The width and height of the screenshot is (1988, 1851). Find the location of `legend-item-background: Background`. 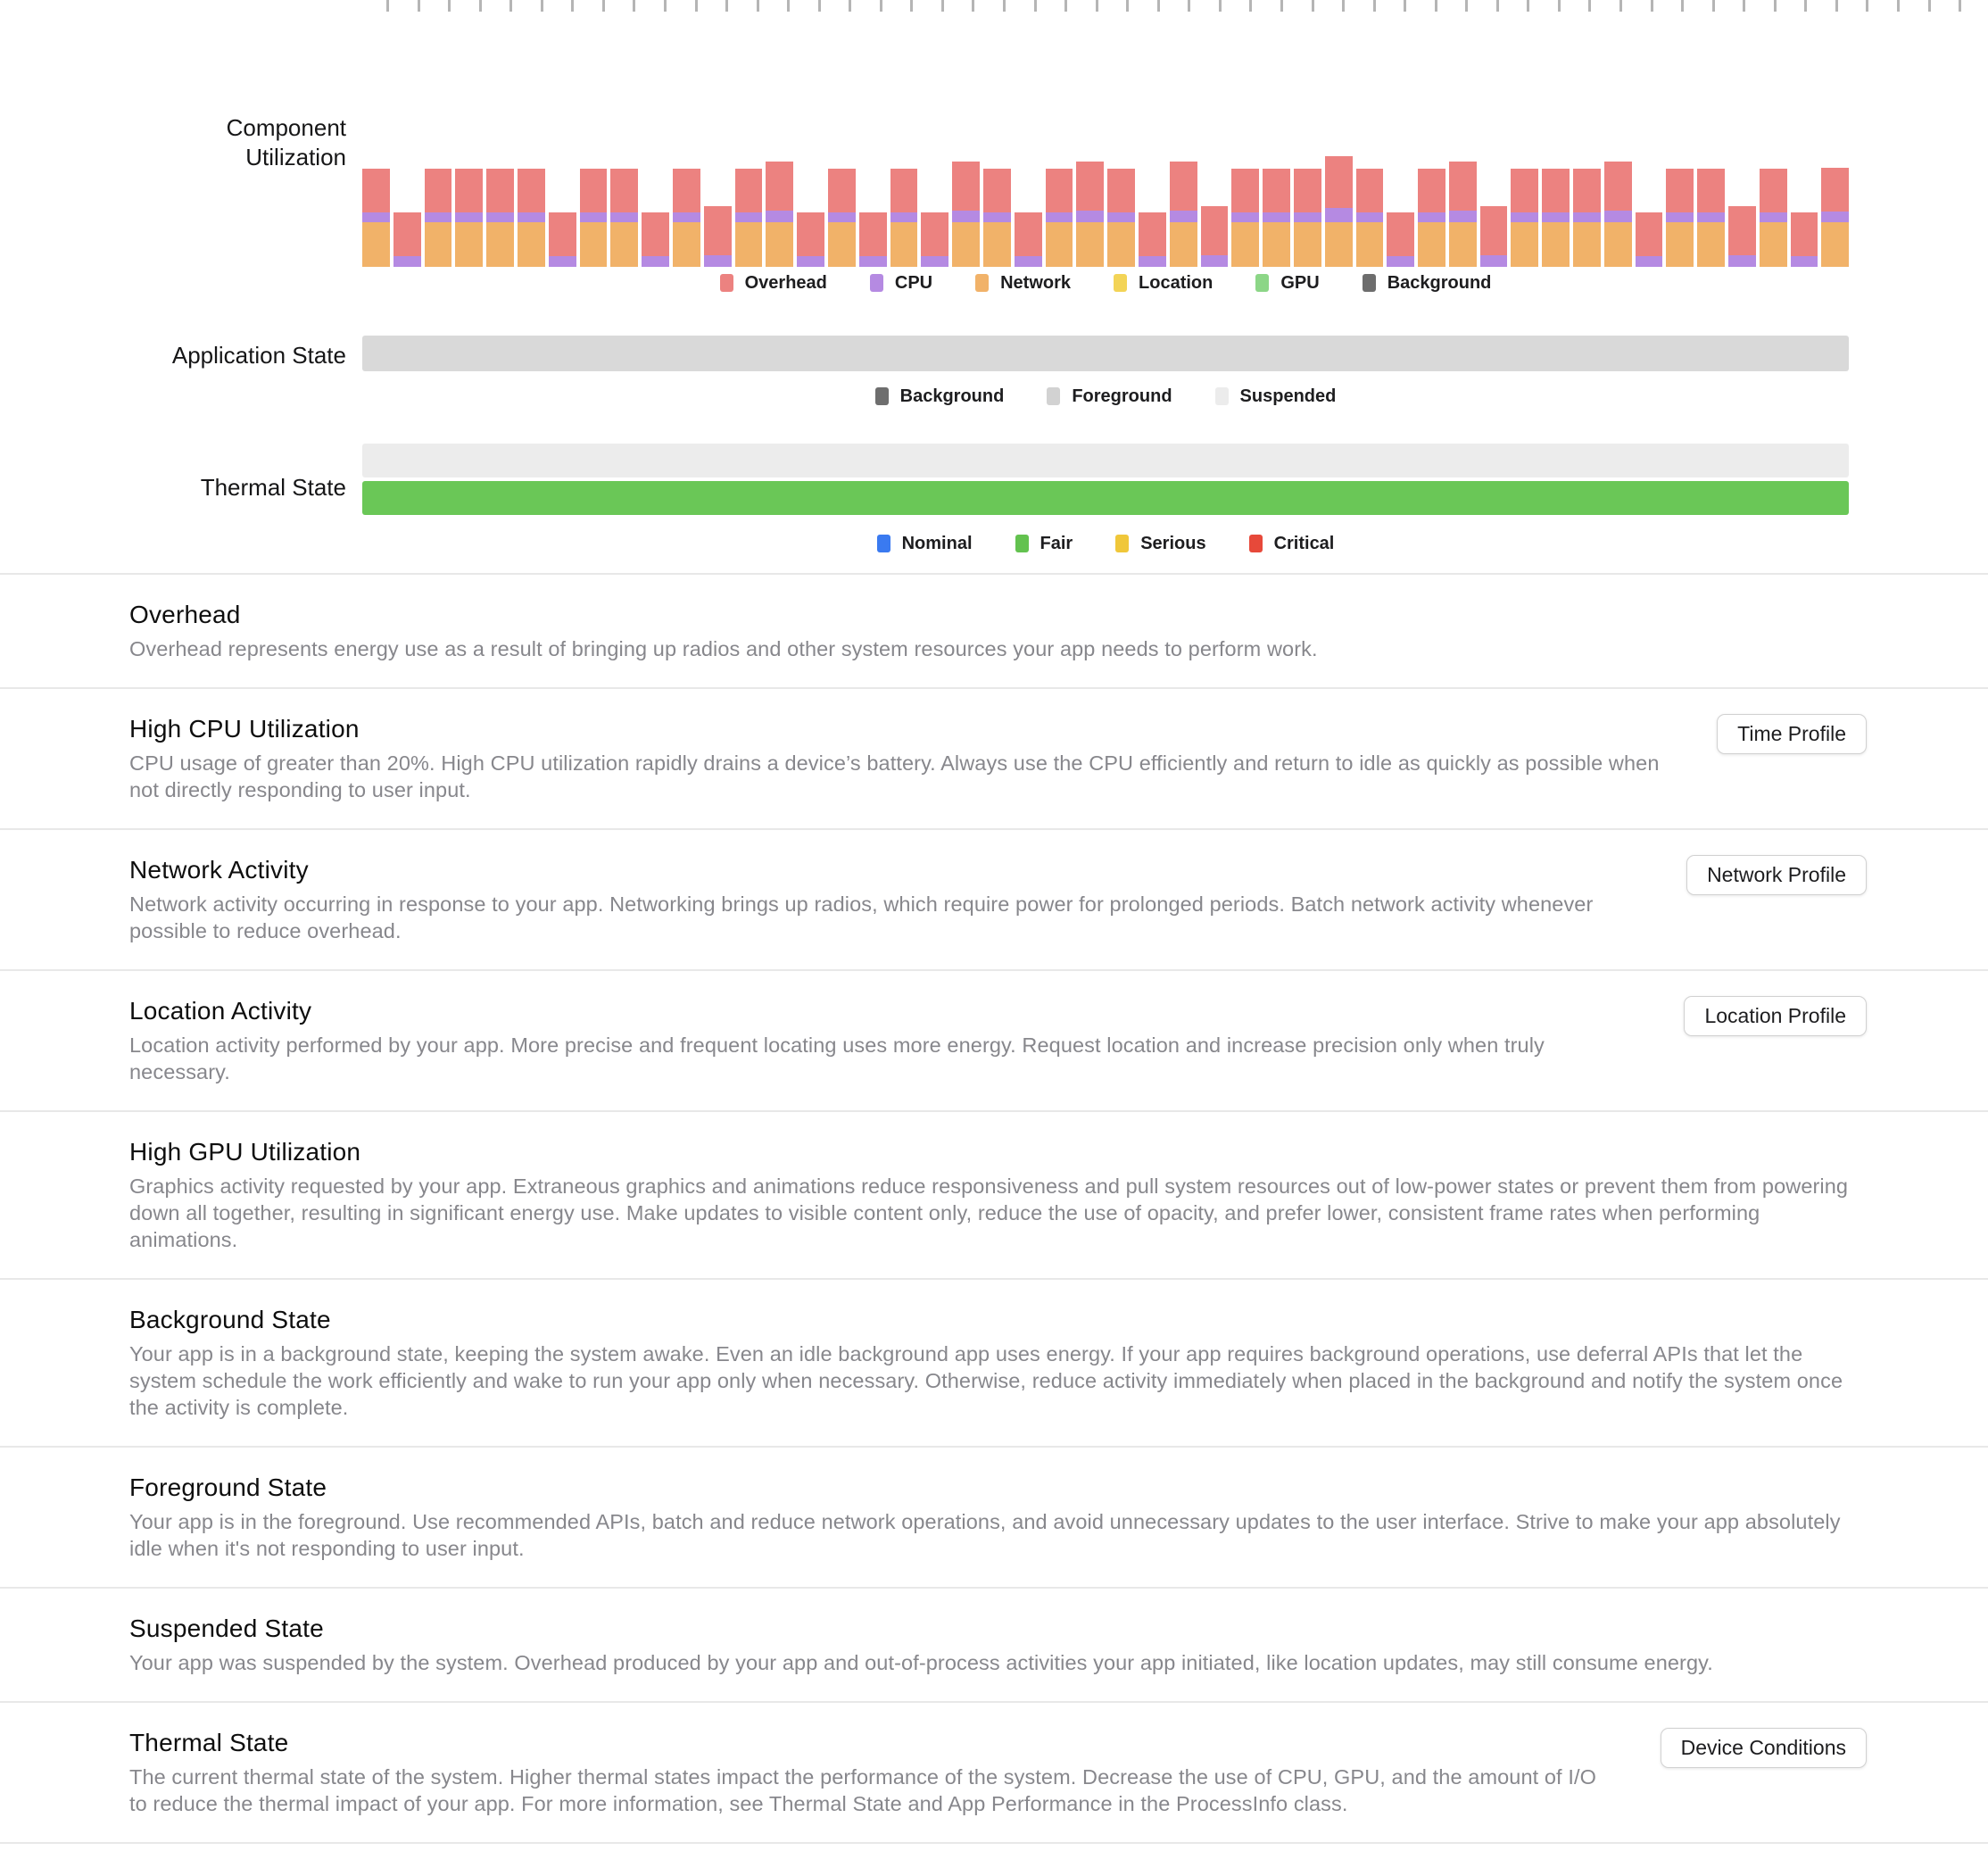

legend-item-background: Background is located at coordinates (939, 396).